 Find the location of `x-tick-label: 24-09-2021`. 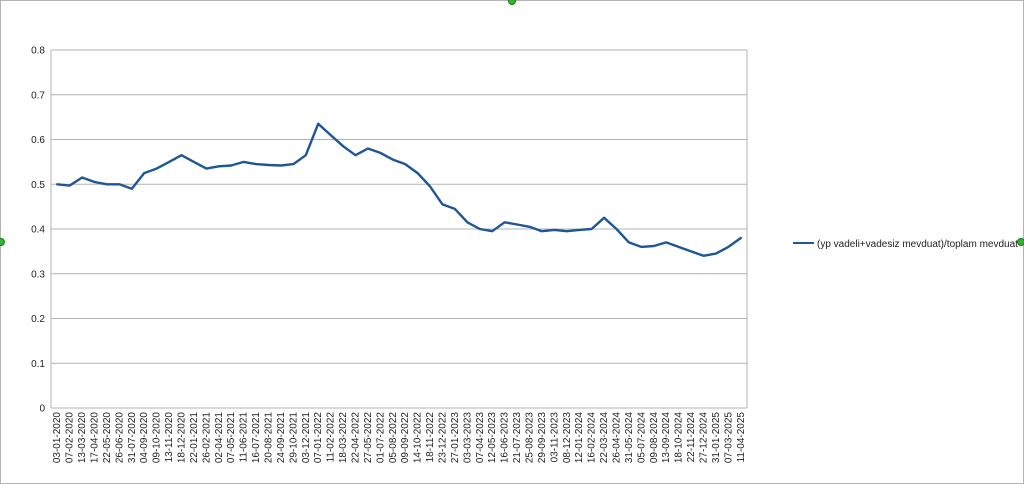

x-tick-label: 24-09-2021 is located at coordinates (281, 438).